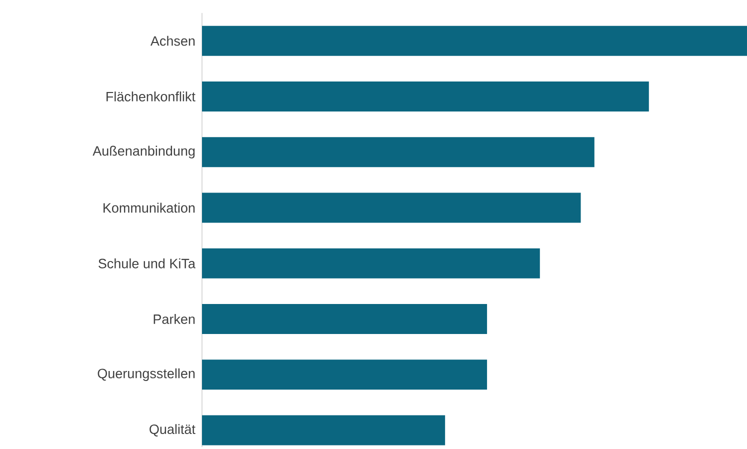 The image size is (747, 449). I want to click on y-tick-label: Kommunikation, so click(149, 207).